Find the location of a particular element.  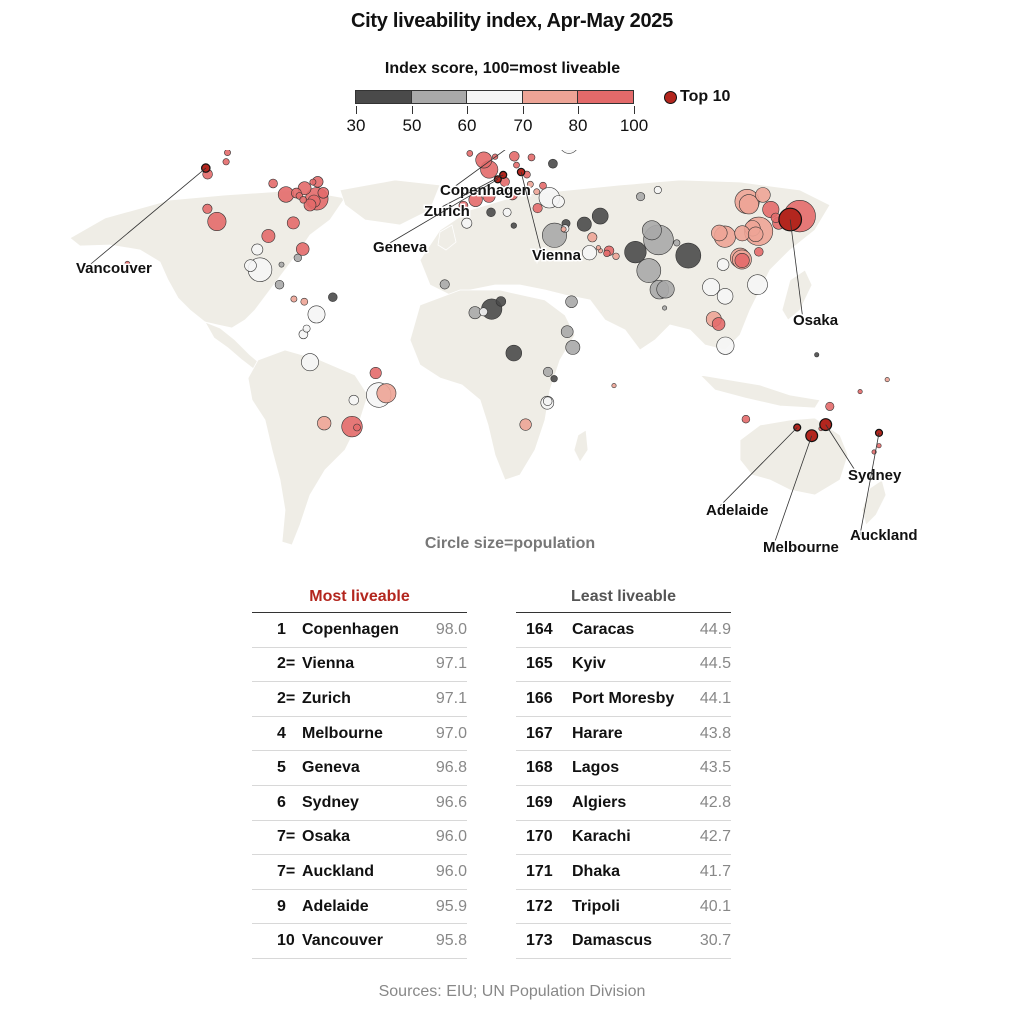

legend-tick-label: 50 is located at coordinates (412, 125).